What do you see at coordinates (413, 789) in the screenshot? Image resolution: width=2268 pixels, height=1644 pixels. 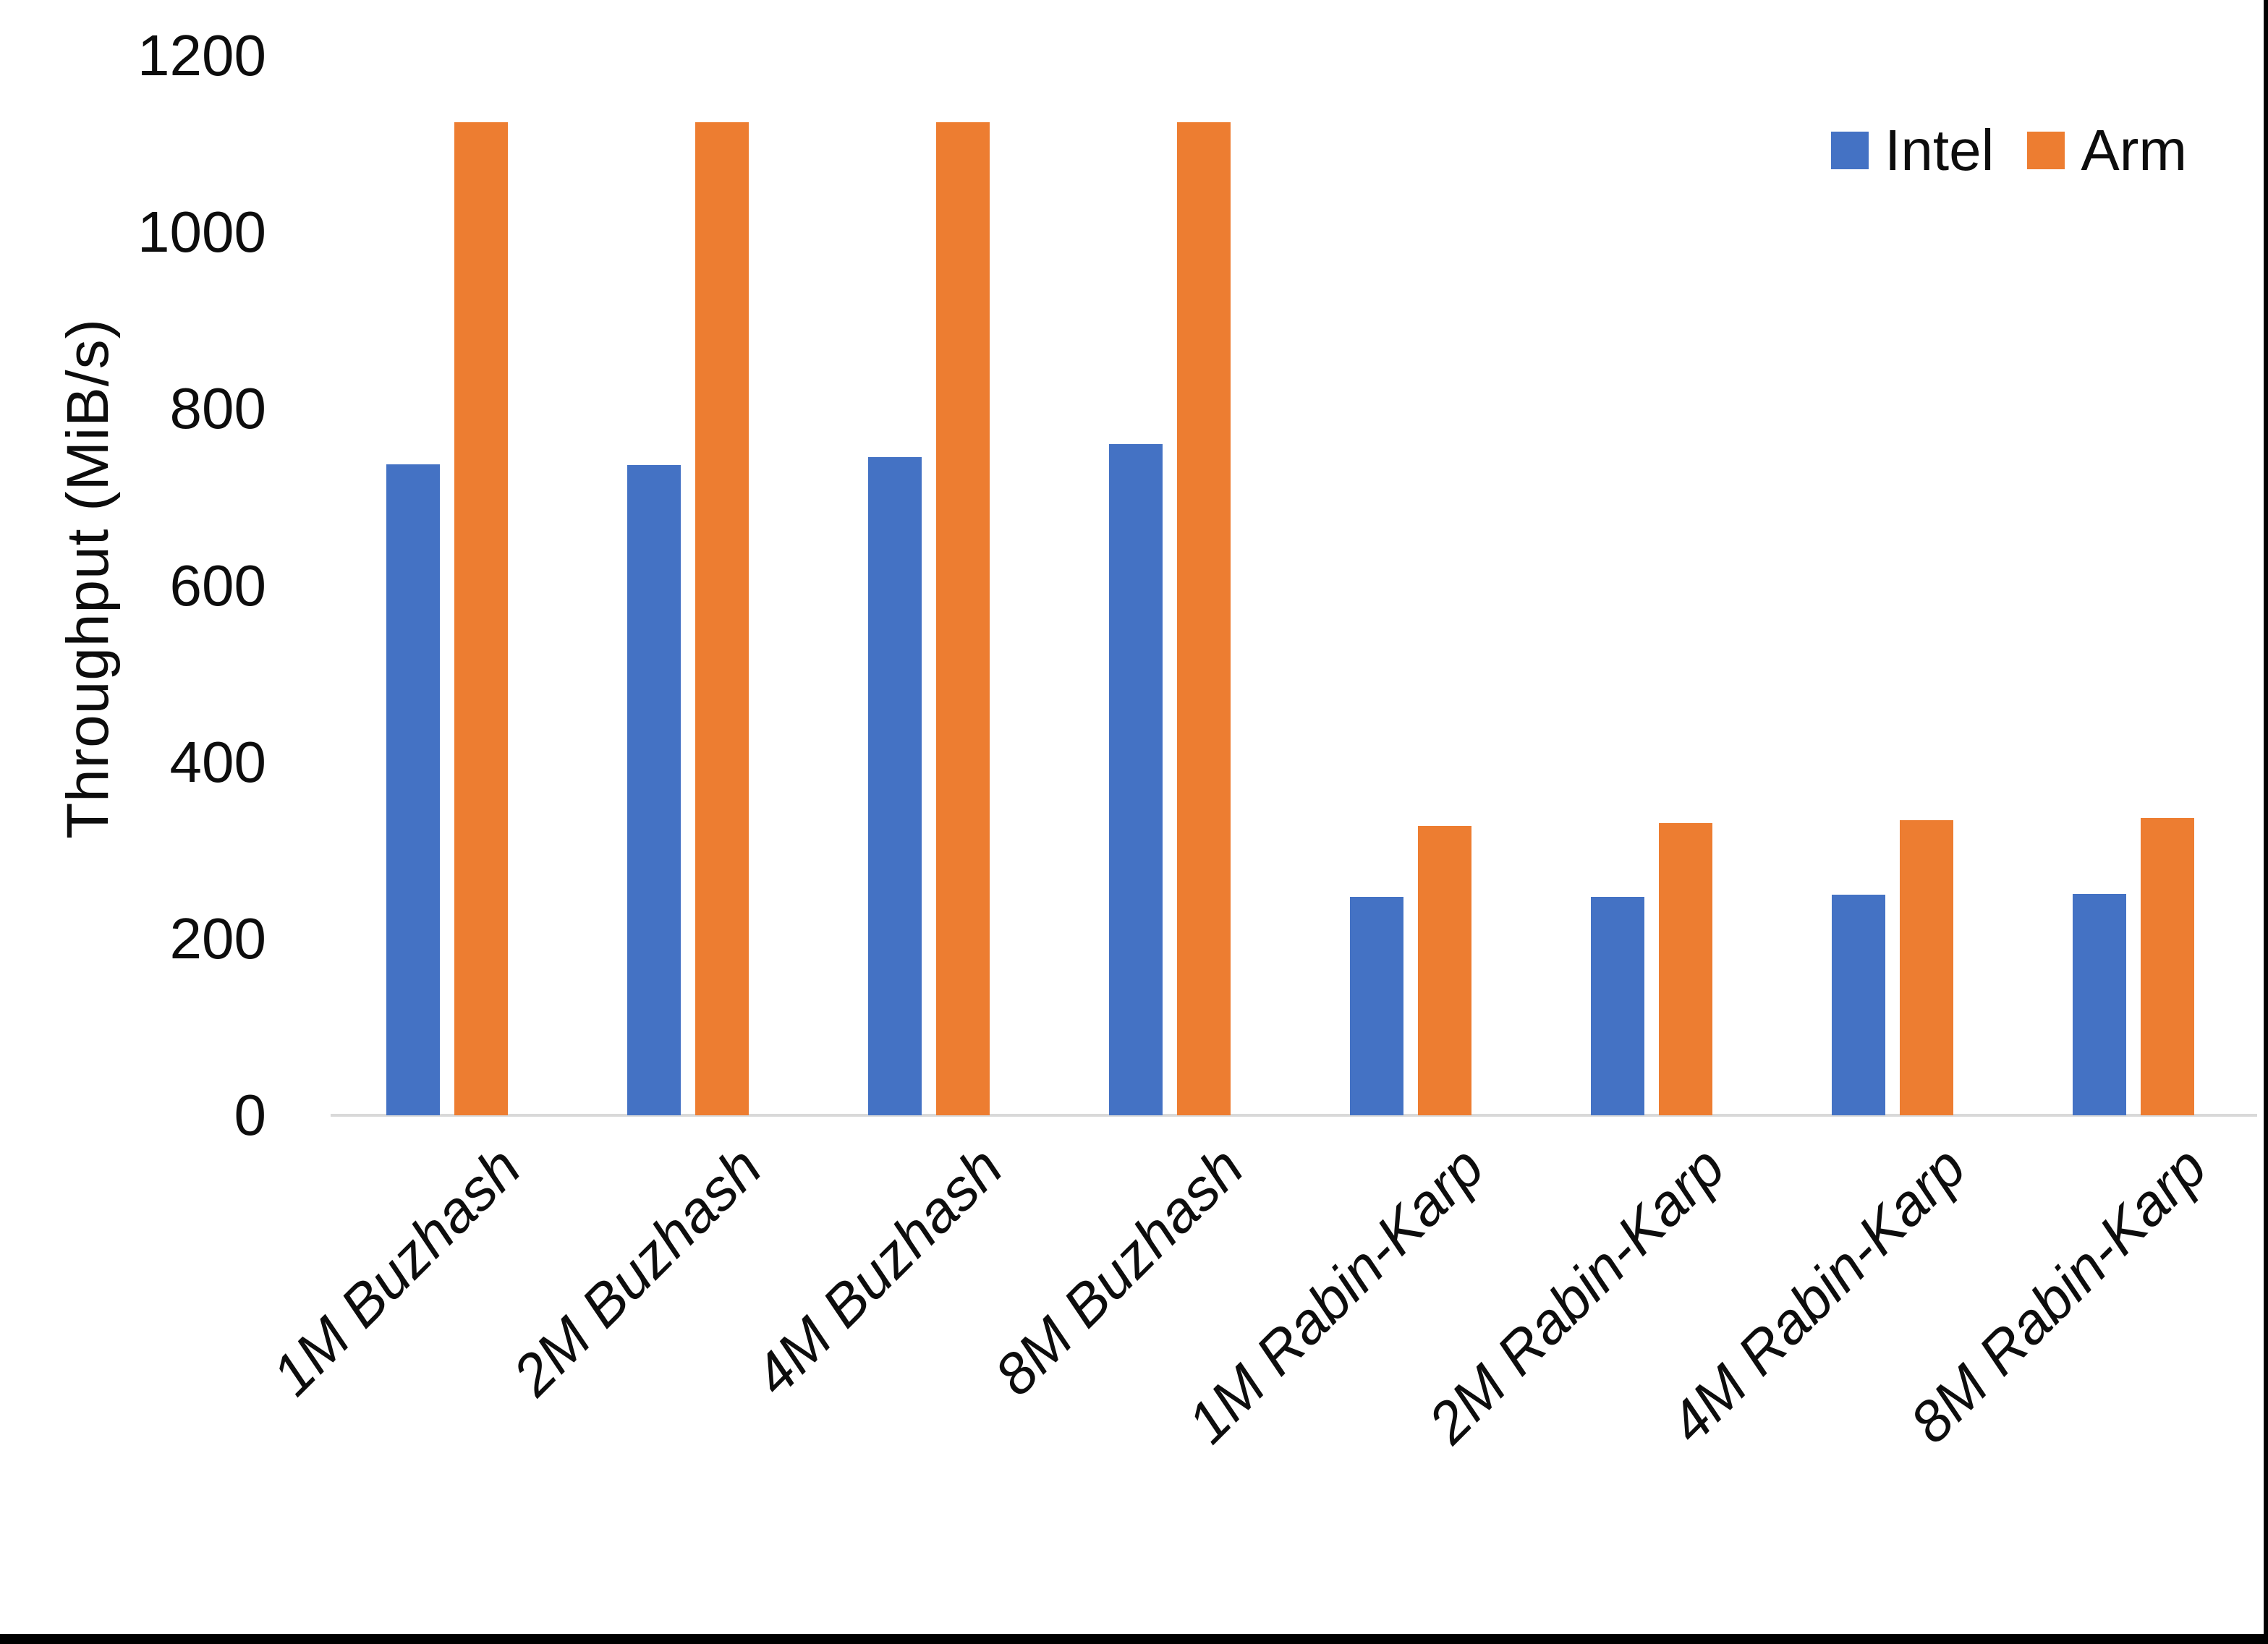 I see `bar-intel-1m-buzhash` at bounding box center [413, 789].